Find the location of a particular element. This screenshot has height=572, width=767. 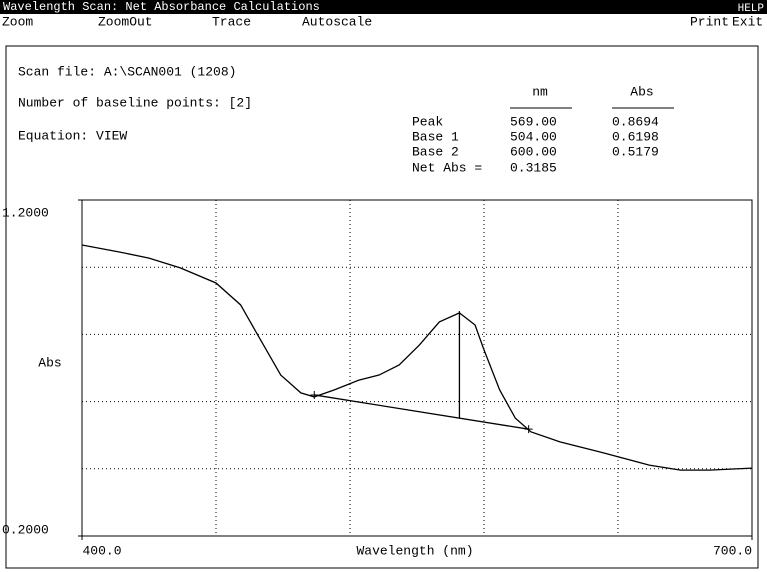

x-axis-label: Wavelength (nm) is located at coordinates (414, 550).